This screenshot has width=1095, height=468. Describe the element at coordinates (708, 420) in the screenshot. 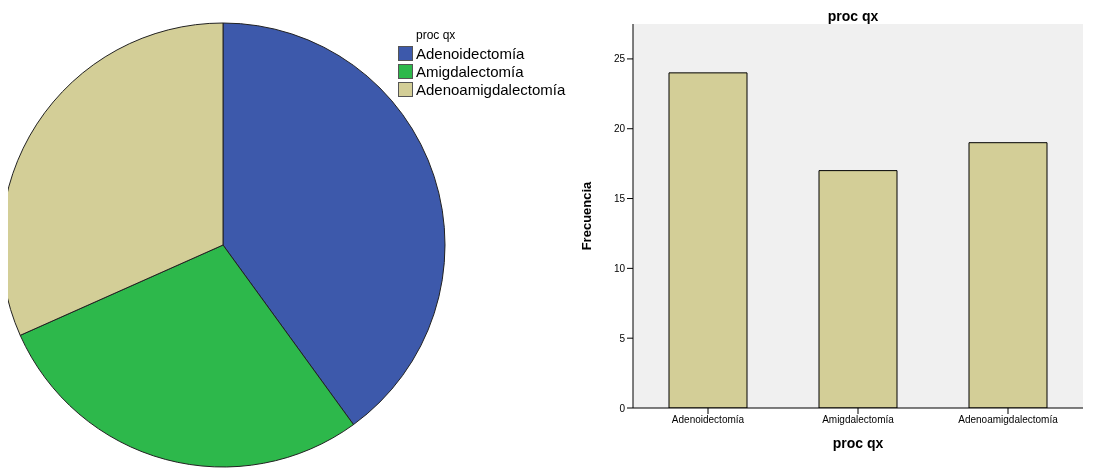

I see `x-tick-label: Adenoidectomía` at that location.